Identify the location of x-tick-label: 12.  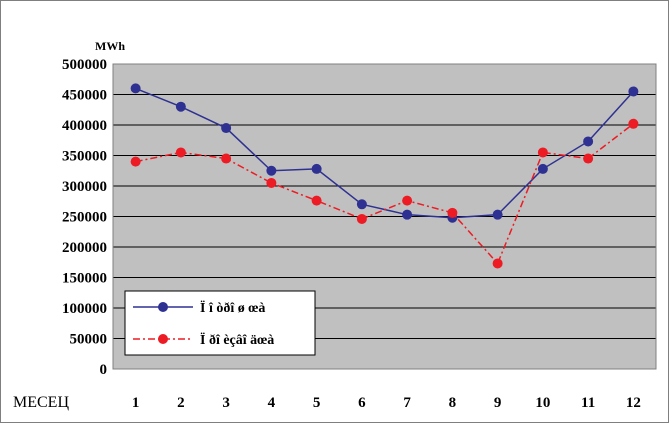
(633, 403).